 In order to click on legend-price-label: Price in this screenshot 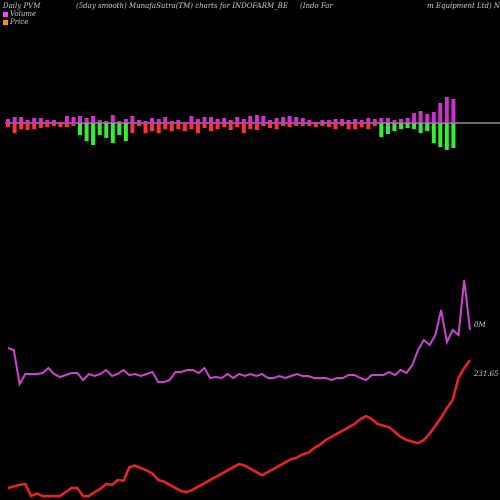, I will do `click(19, 22)`.